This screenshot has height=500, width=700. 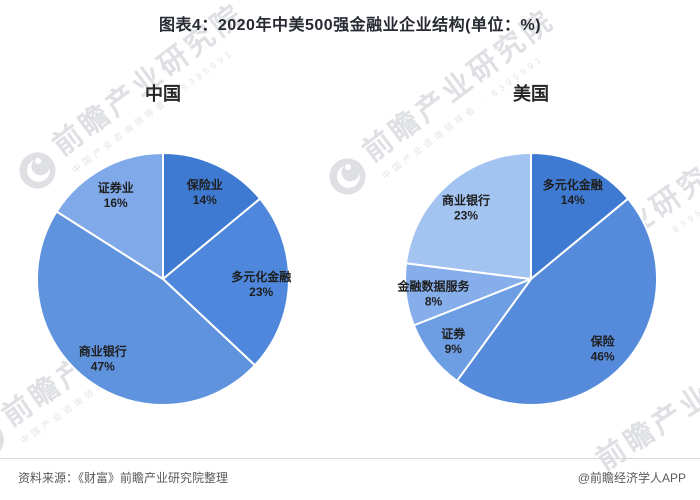 What do you see at coordinates (163, 94) in the screenshot?
I see `pie-title-china: 中国` at bounding box center [163, 94].